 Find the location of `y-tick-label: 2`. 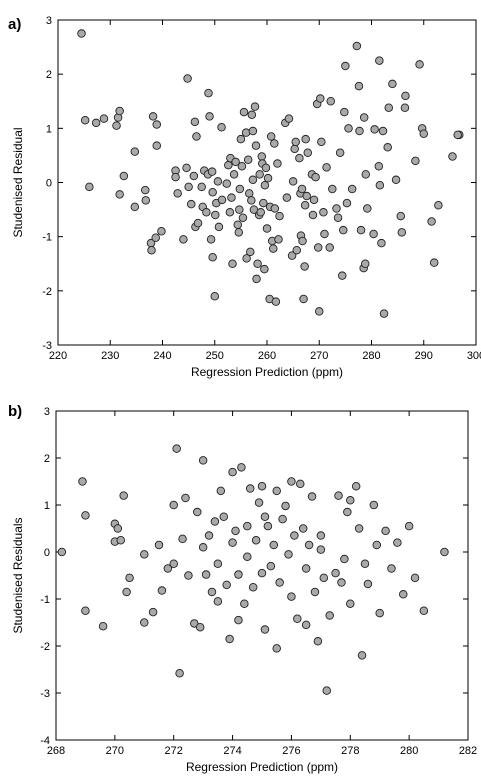

y-tick-label: 2 is located at coordinates (47, 459).